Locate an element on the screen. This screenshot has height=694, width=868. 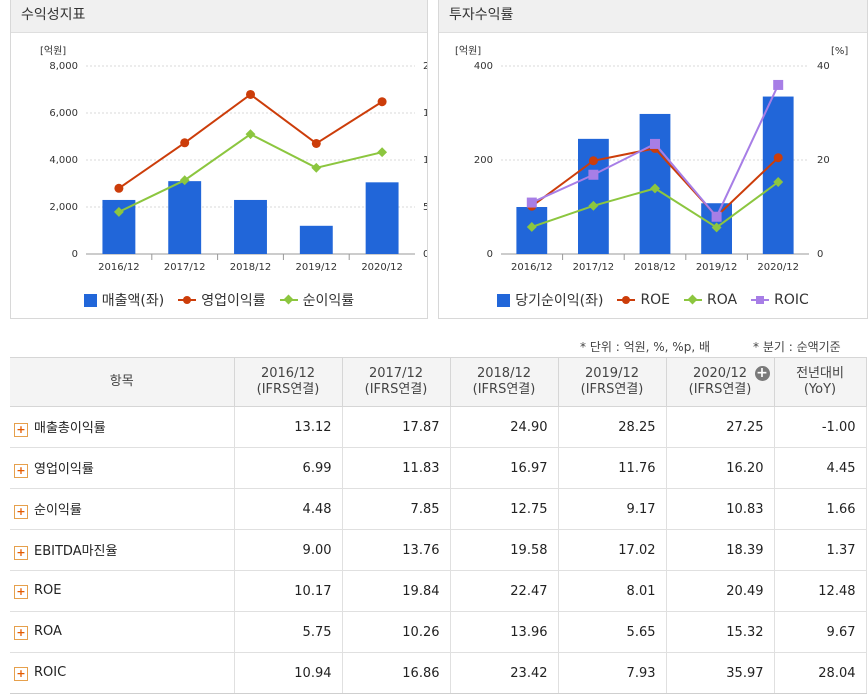
value-cell: 18.39 is located at coordinates (720, 550).